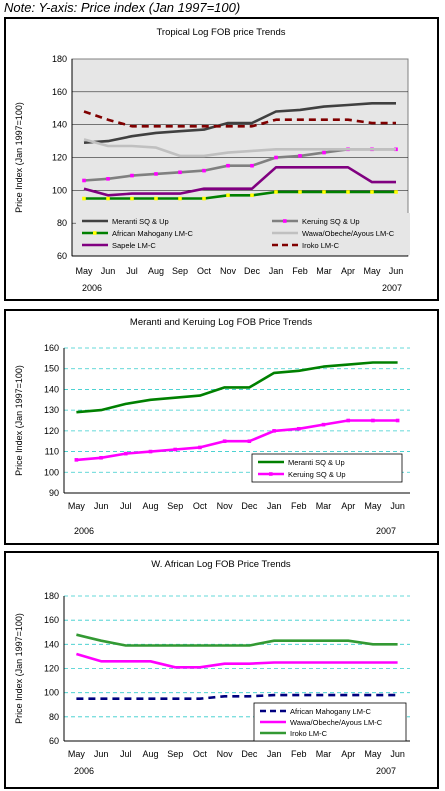 This screenshot has height=791, width=445. What do you see at coordinates (220, 32) in the screenshot?
I see `chart-title: Tropical Log FOB price Trends` at bounding box center [220, 32].